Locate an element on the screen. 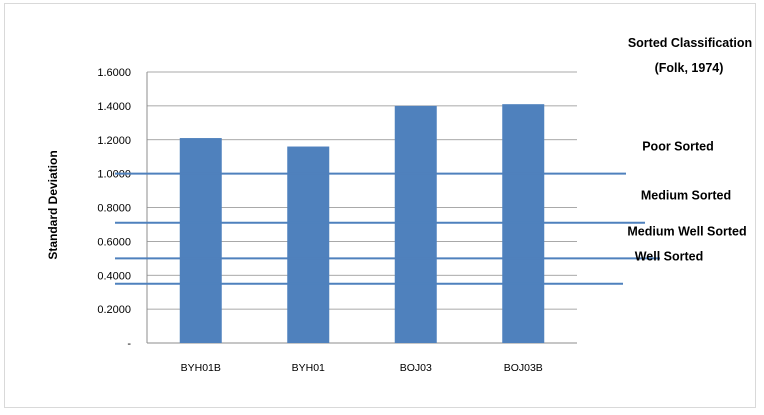 Image resolution: width=764 pixels, height=415 pixels. y-tick-label: 0.2000 is located at coordinates (114, 310).